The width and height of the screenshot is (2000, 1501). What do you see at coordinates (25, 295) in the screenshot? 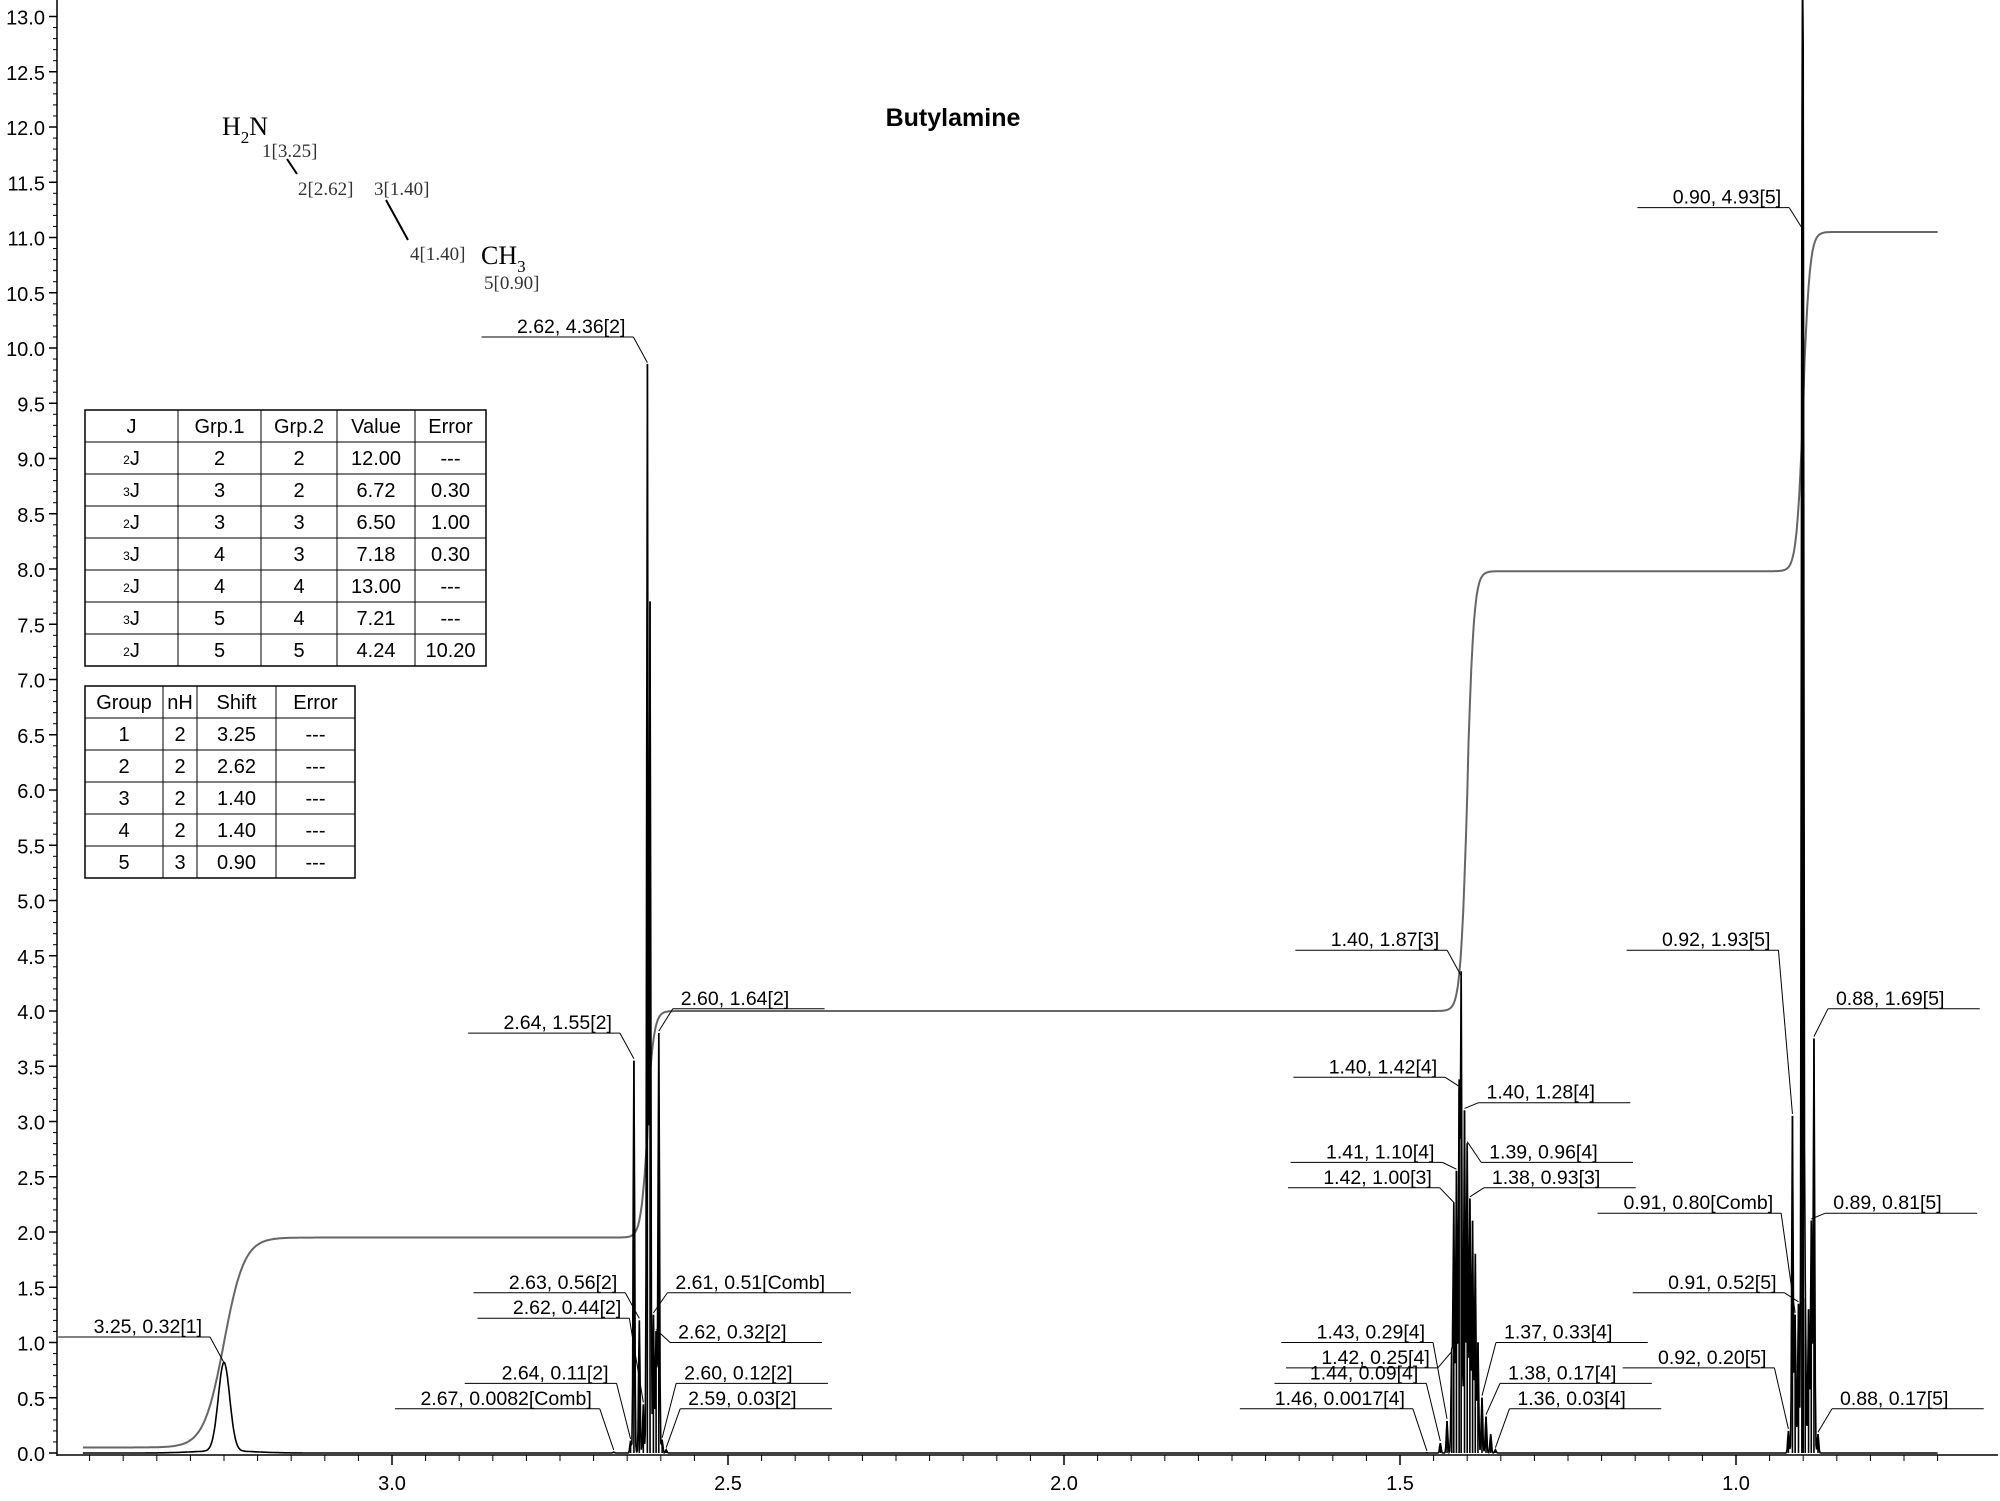
I see `y-tick-label: 10.5` at bounding box center [25, 295].